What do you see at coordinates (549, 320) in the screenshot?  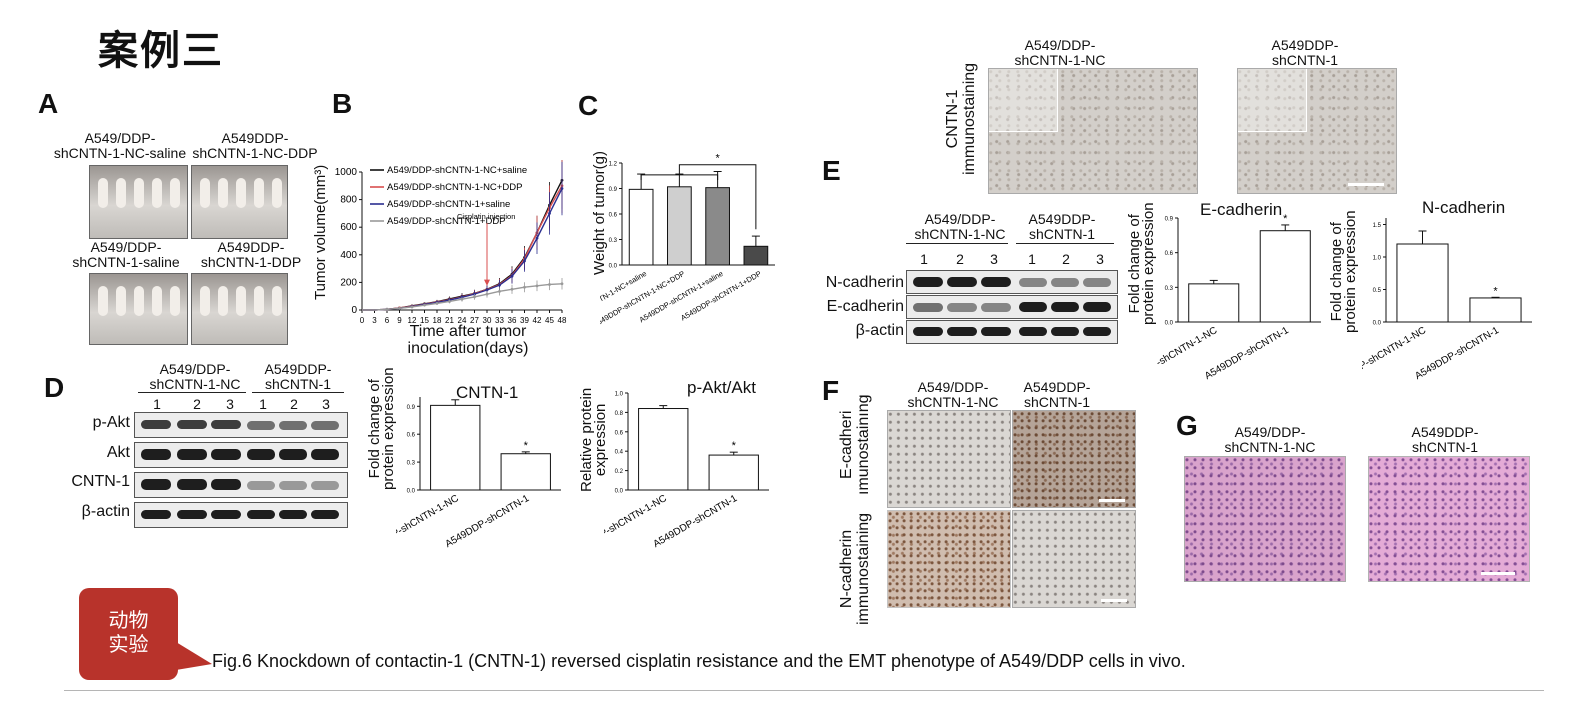 I see `x-tick-label: 45` at bounding box center [549, 320].